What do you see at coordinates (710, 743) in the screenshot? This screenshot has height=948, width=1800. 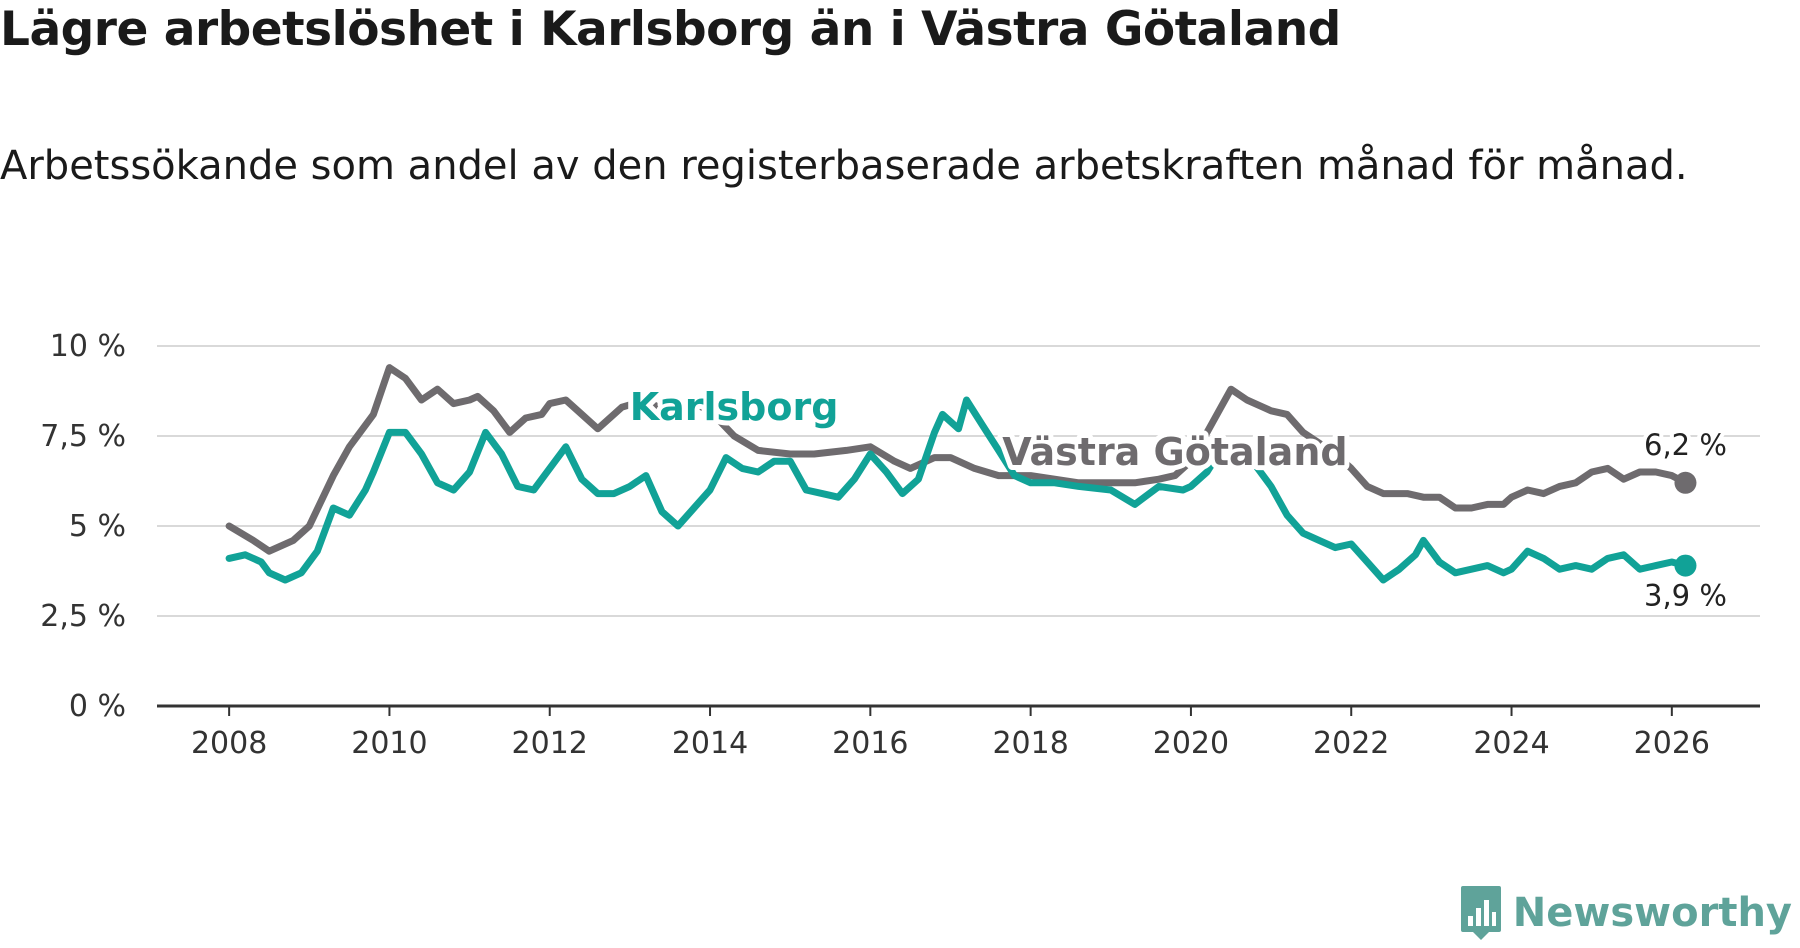 I see `x-tick-label: 2014` at bounding box center [710, 743].